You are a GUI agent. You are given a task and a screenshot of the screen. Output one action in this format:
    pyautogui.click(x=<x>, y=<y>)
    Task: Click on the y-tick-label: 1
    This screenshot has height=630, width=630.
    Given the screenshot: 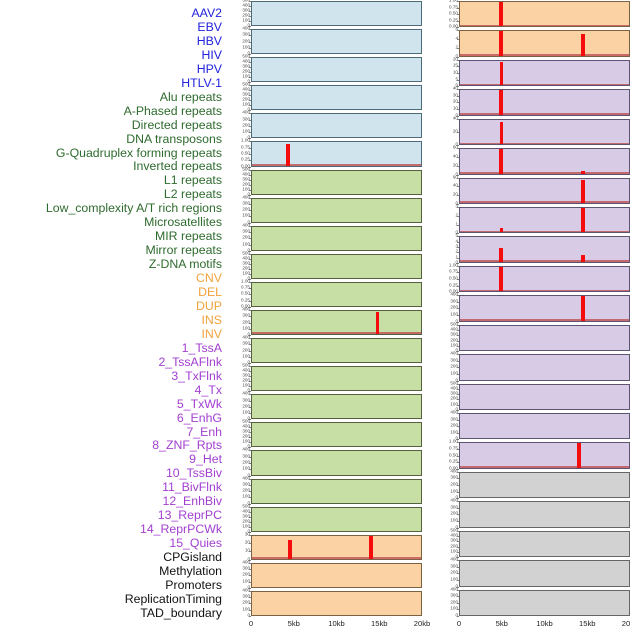 What is the action you would take?
    pyautogui.click(x=456, y=257)
    